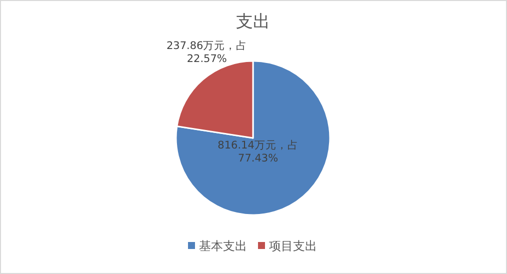  I want to click on data-label: 237.86万元，占 22.57%, so click(207, 52).